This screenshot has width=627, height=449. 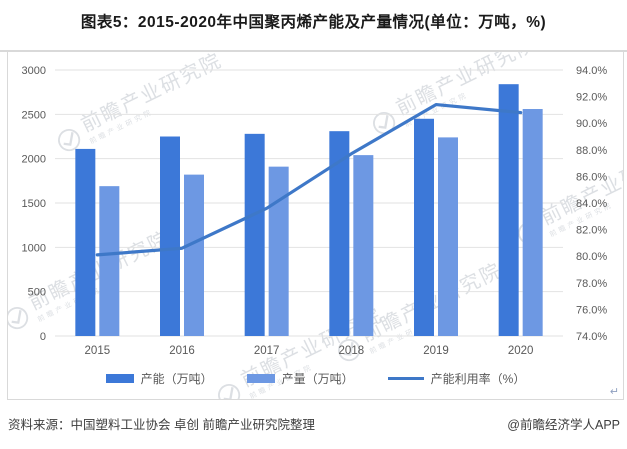 I want to click on left-axis-tick-label: 2000, so click(x=34, y=160).